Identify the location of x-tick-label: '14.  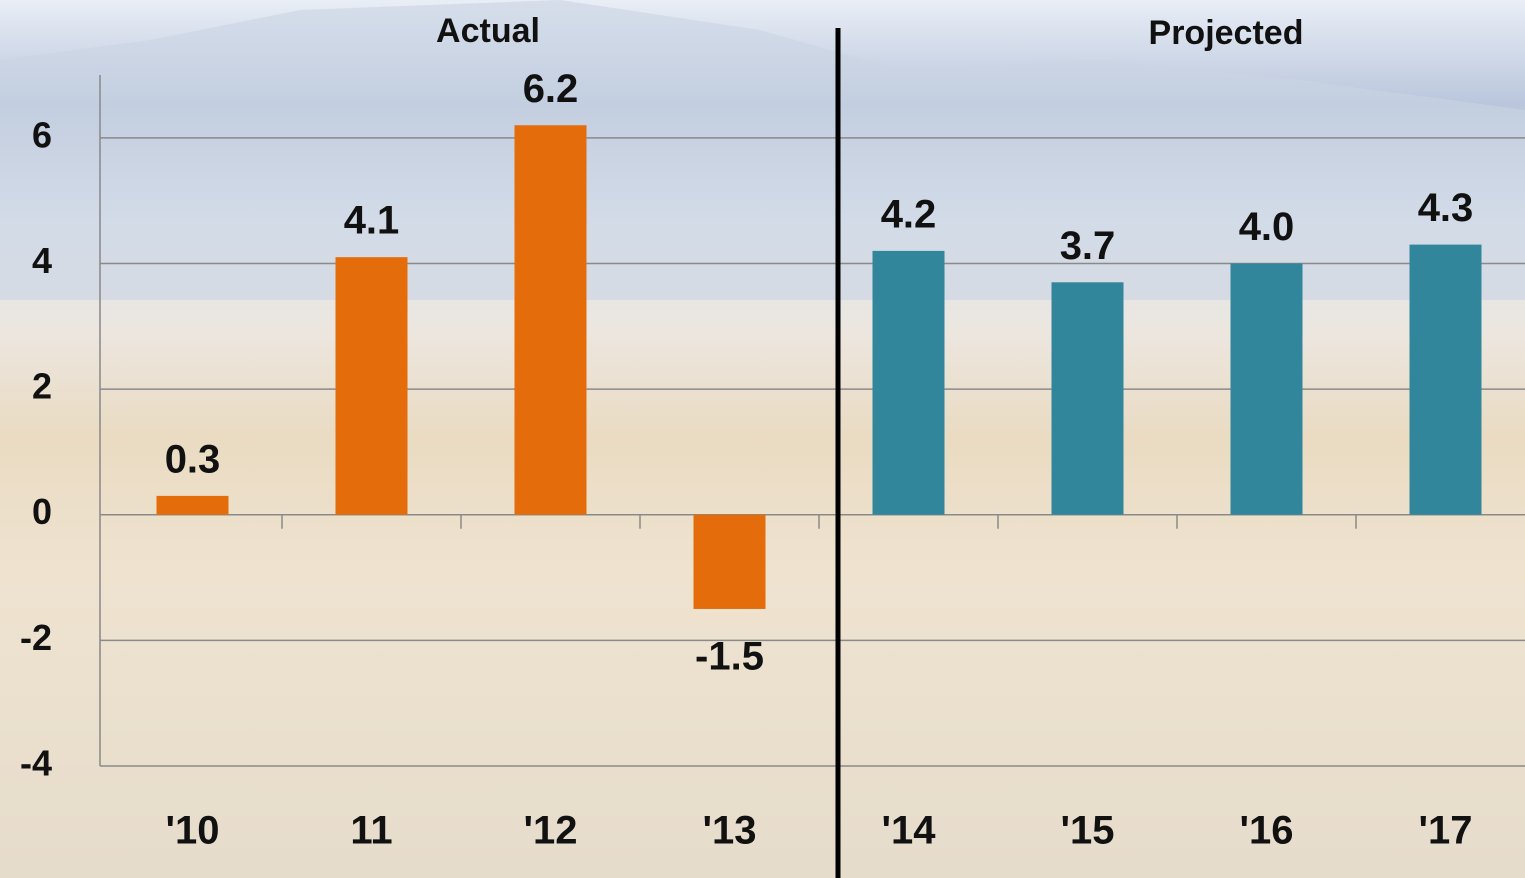
(908, 831).